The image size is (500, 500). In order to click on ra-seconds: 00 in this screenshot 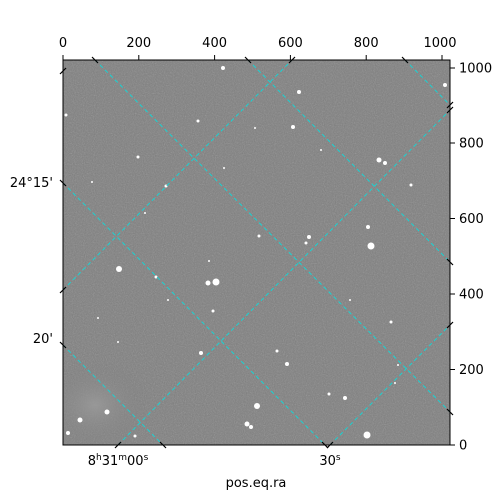, I will do `click(135, 461)`.